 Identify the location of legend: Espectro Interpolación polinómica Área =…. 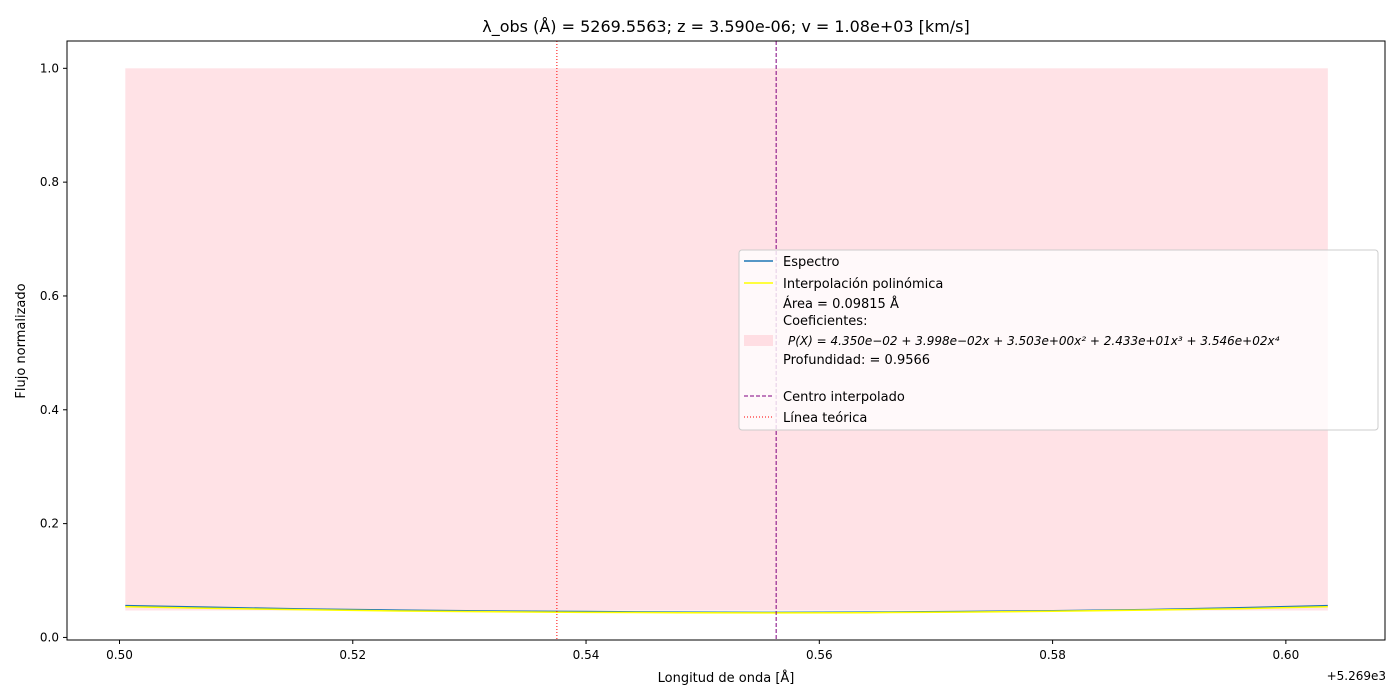
(1058, 340).